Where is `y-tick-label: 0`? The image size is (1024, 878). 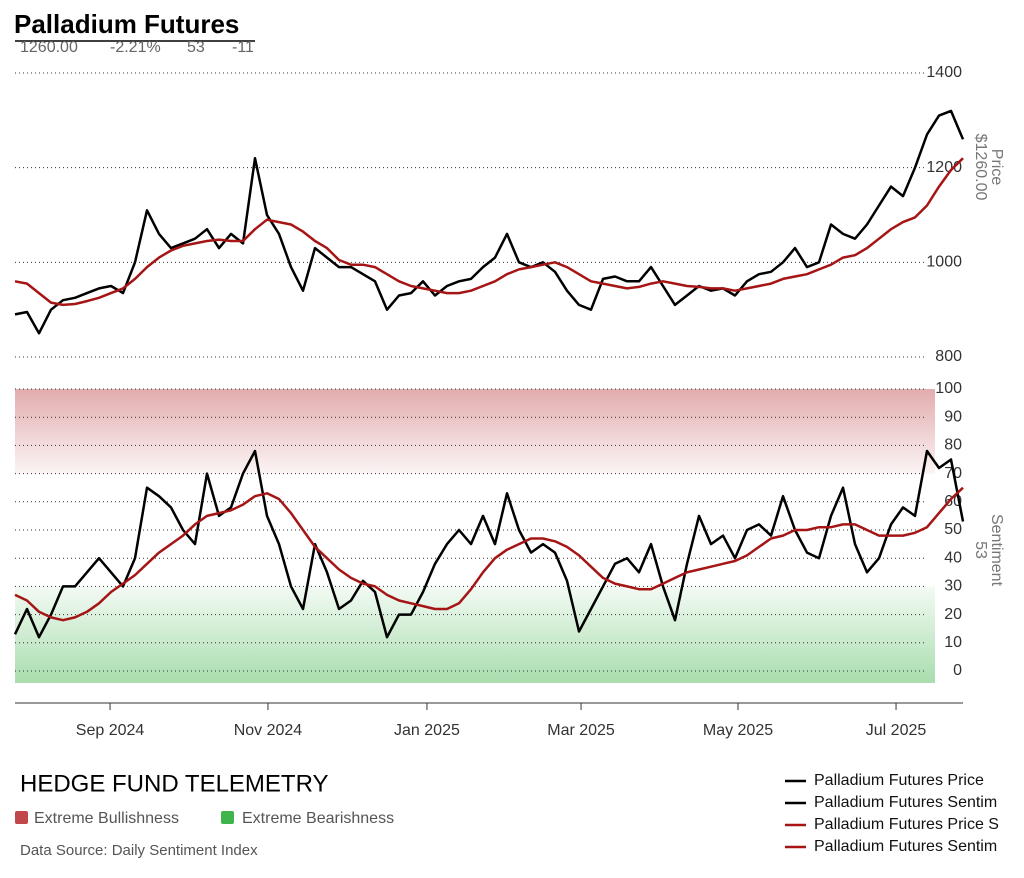 y-tick-label: 0 is located at coordinates (957, 670).